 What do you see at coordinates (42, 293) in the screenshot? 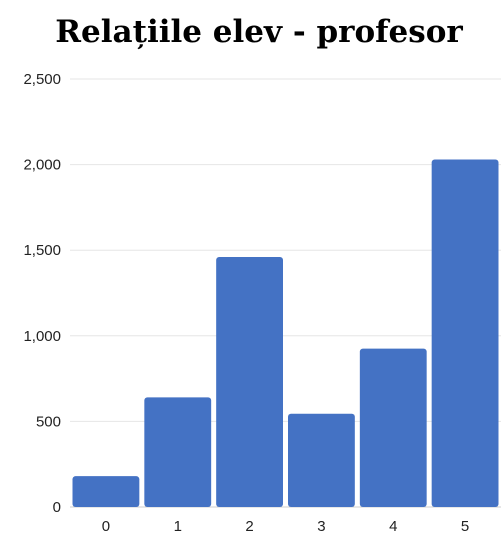
I see `y-axis-ticks: 0 500 1,000 1,500 2,000 2,500` at bounding box center [42, 293].